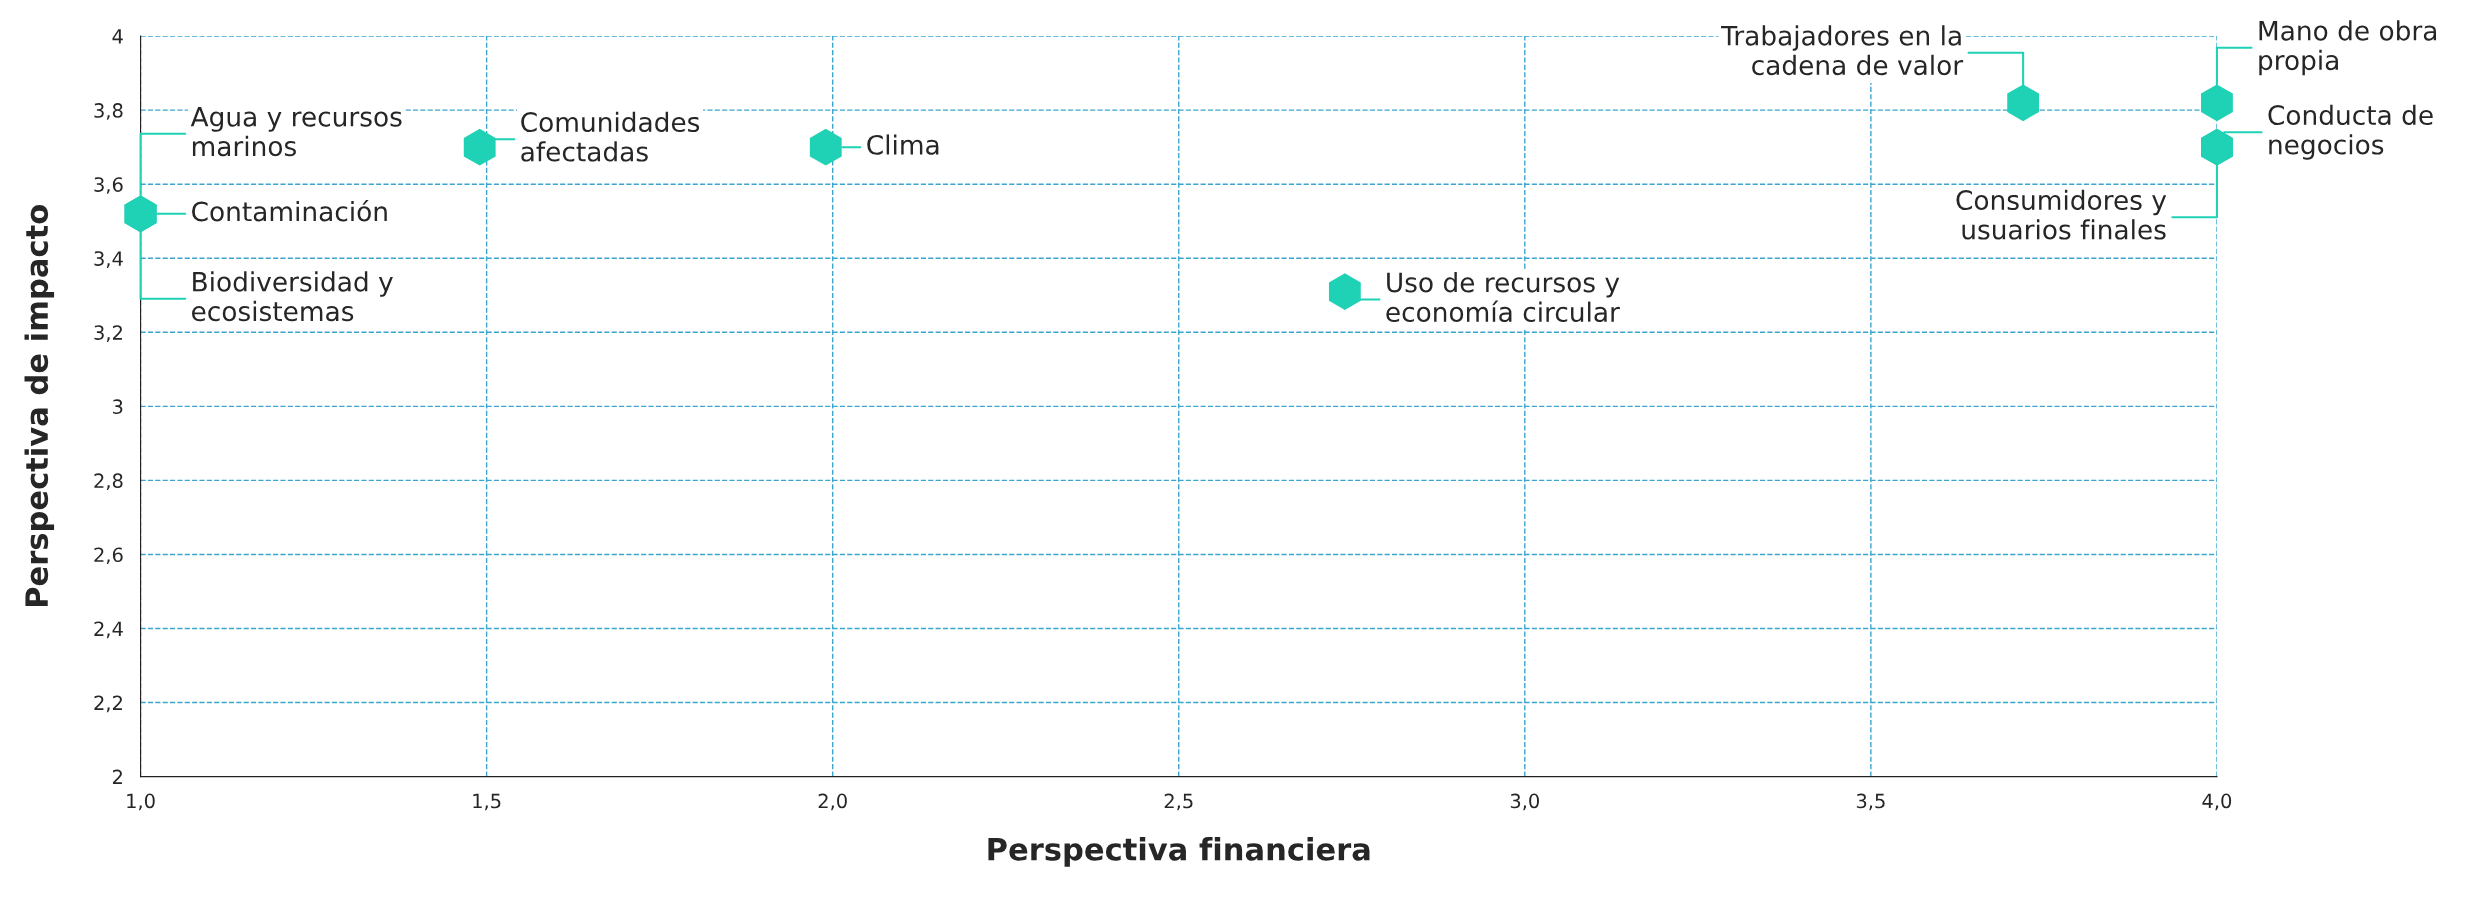  I want to click on x-tick-label: 3,0, so click(1524, 802).